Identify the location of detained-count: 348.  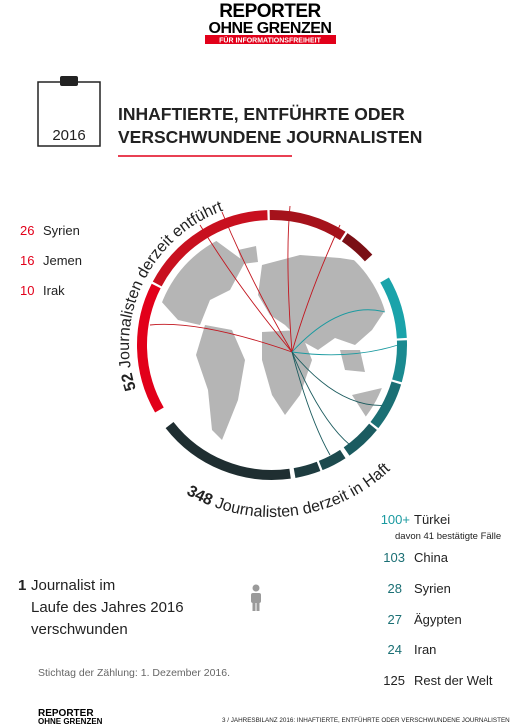
(199, 496).